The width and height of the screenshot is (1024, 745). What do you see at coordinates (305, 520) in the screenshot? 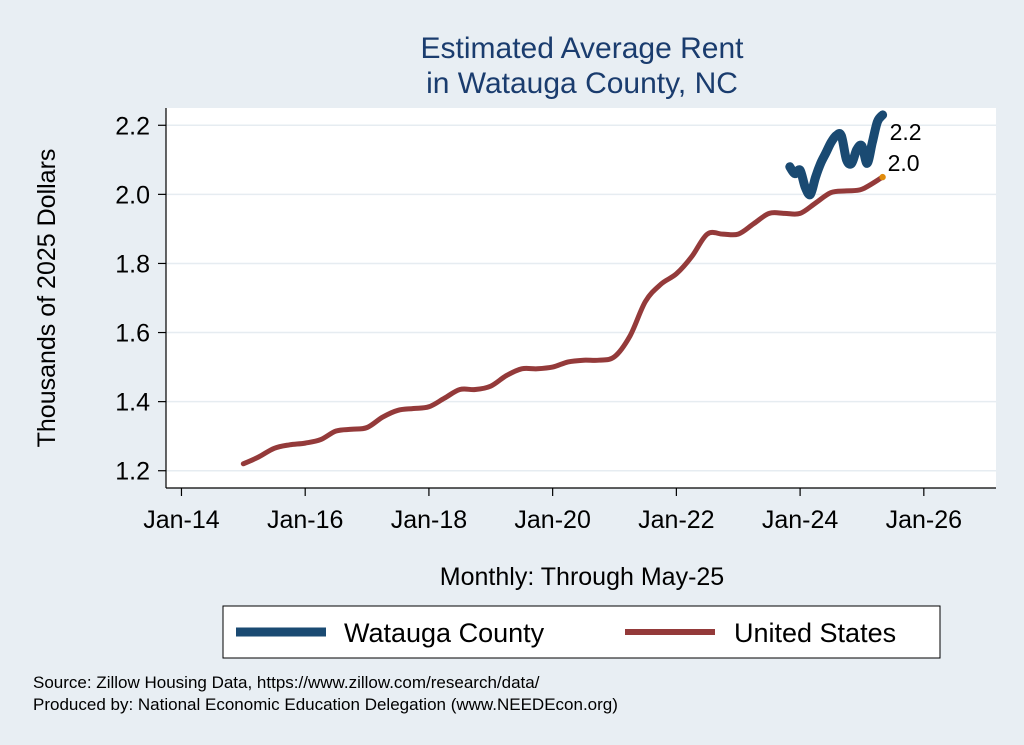
I see `x-tick-label: Jan-16` at bounding box center [305, 520].